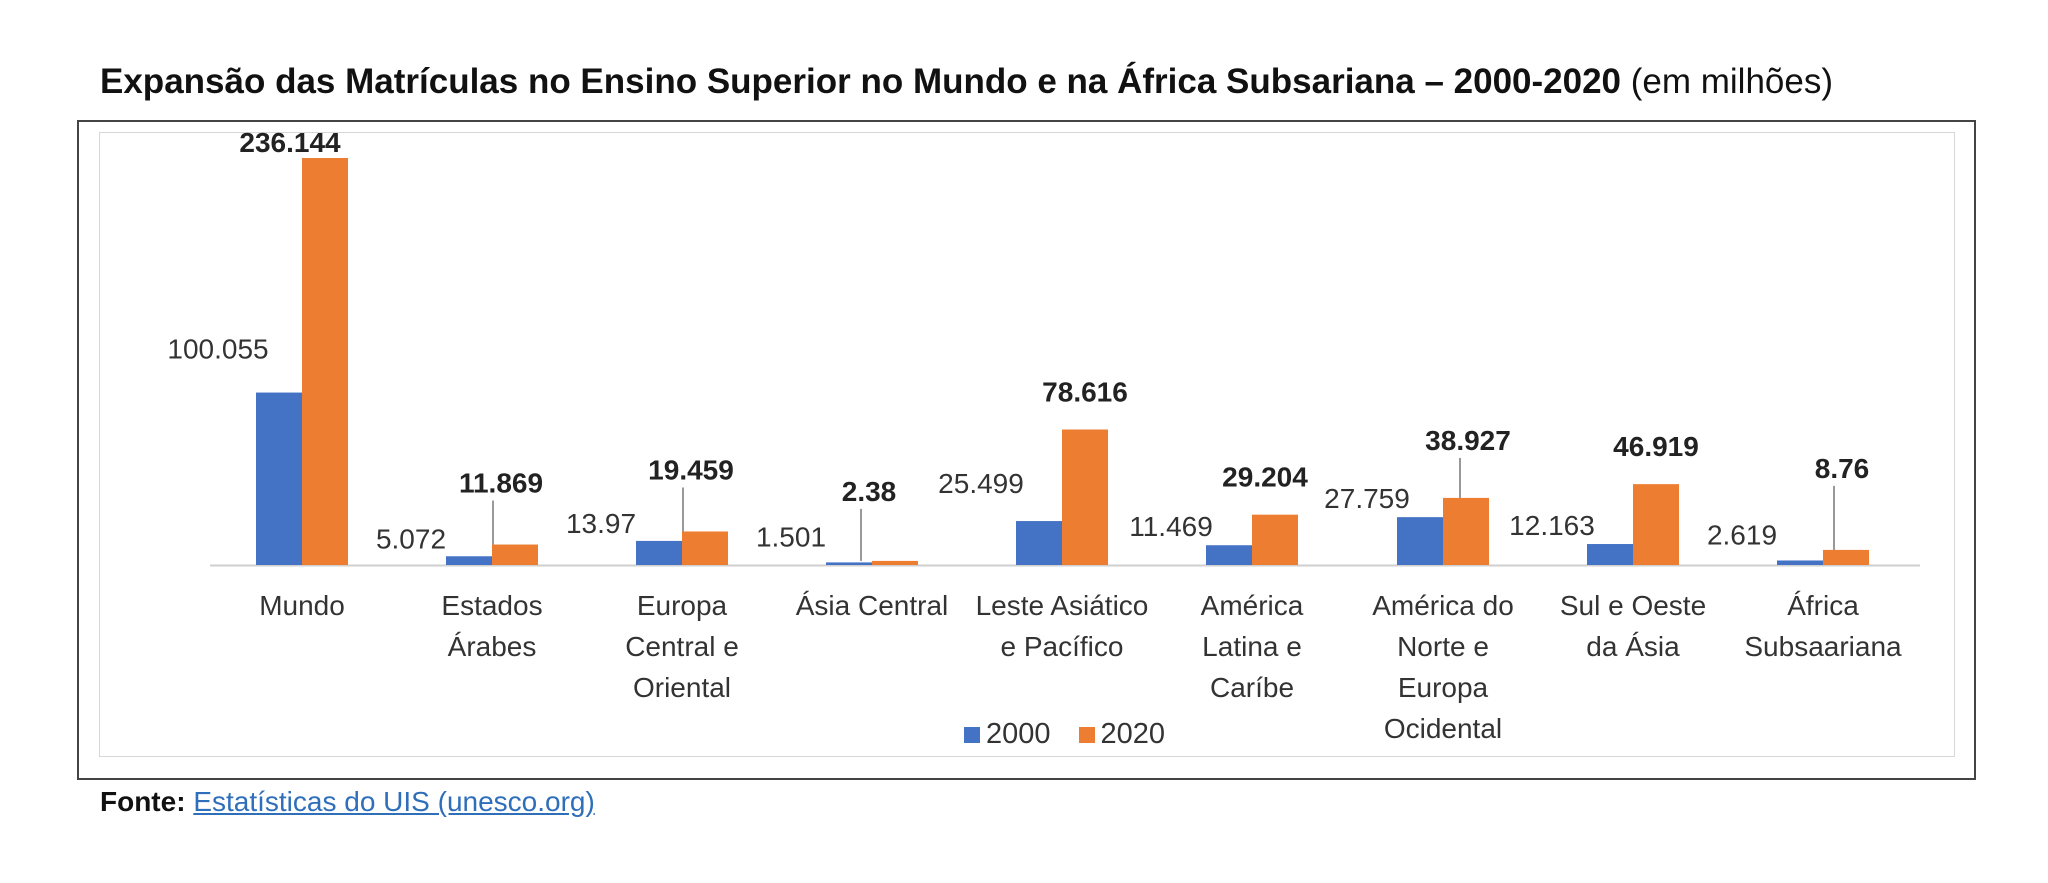 This screenshot has height=883, width=2048. What do you see at coordinates (1443, 646) in the screenshot?
I see `category-label-line: Norte e` at bounding box center [1443, 646].